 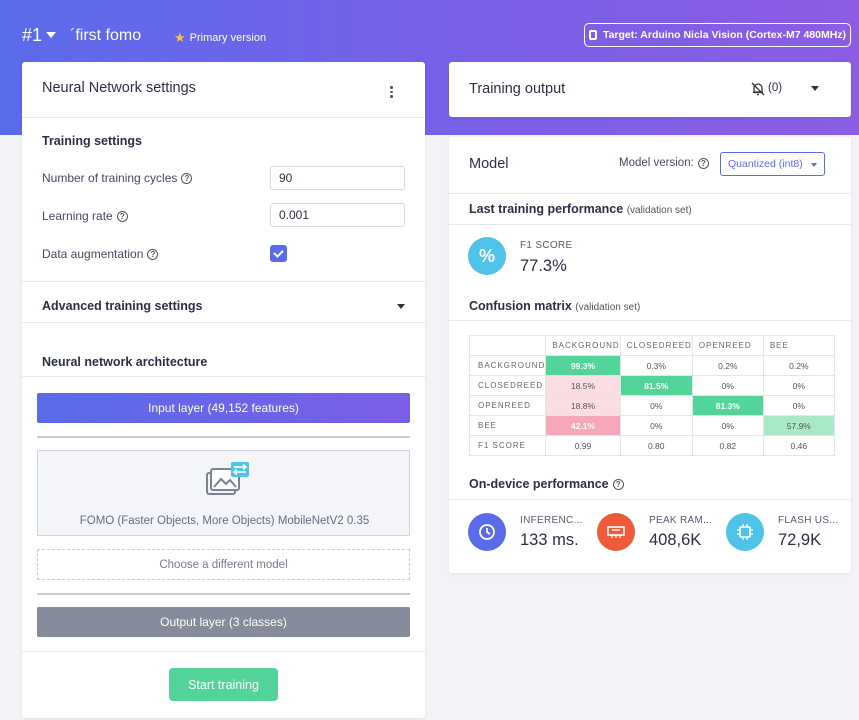 I want to click on f1-cell: 0.80, so click(x=656, y=445).